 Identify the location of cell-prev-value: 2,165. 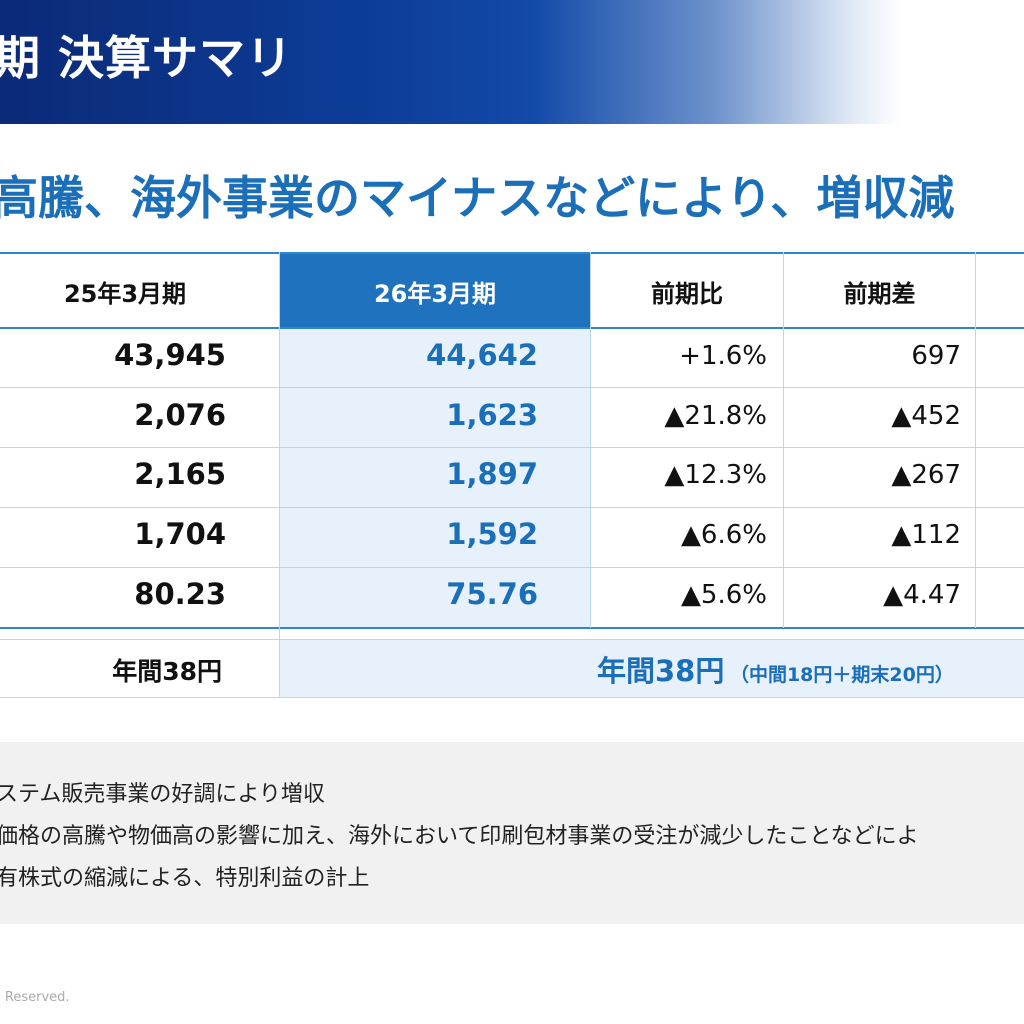
(180, 474).